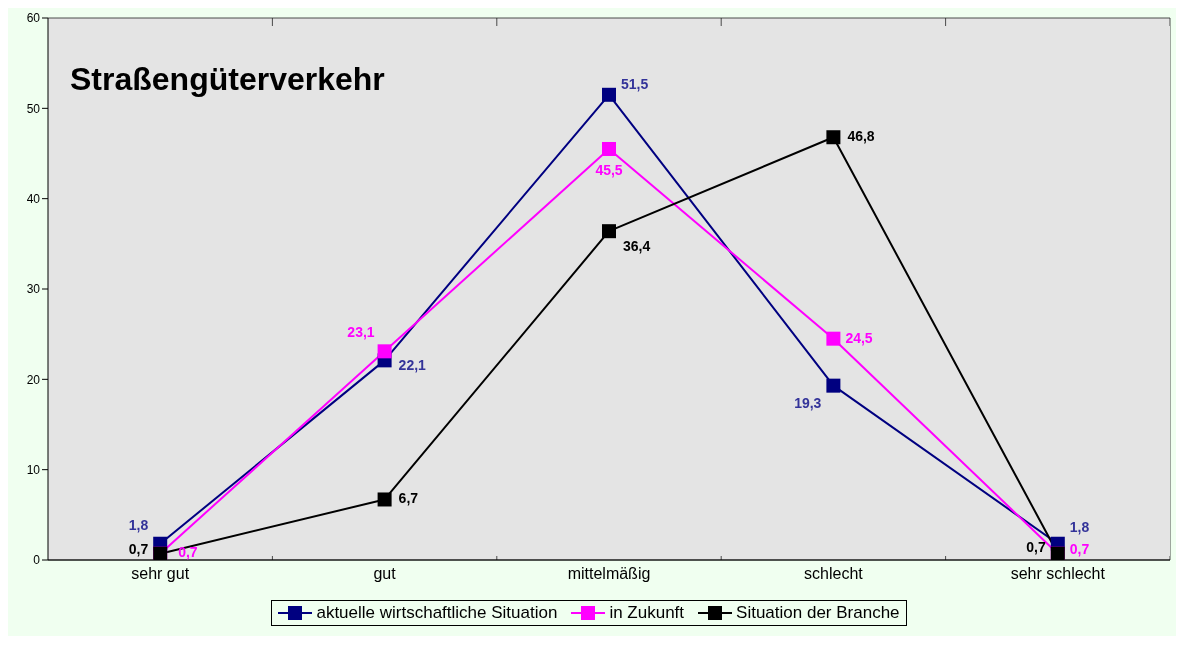  Describe the element at coordinates (33, 289) in the screenshot. I see `y-tick-label: 30` at that location.